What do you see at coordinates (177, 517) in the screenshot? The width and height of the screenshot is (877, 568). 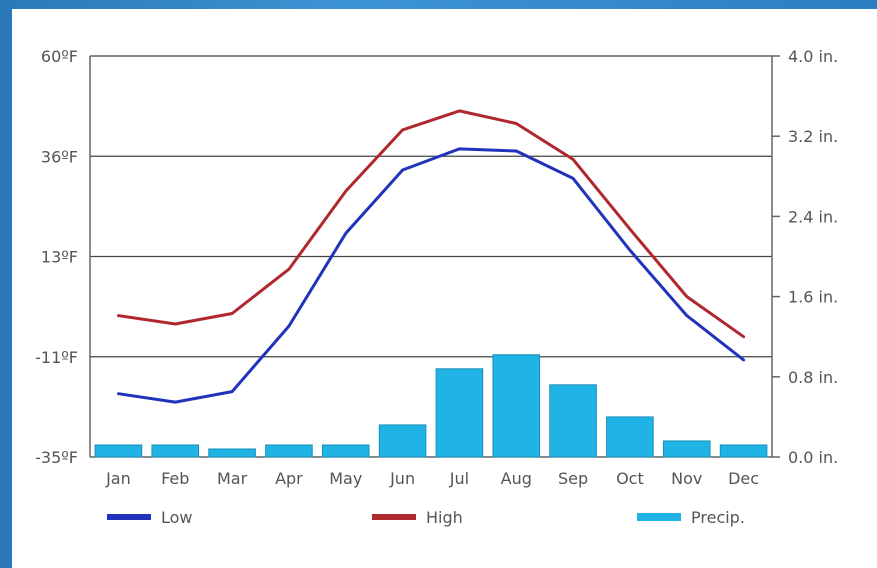 I see `legend-label-low: Low` at bounding box center [177, 517].